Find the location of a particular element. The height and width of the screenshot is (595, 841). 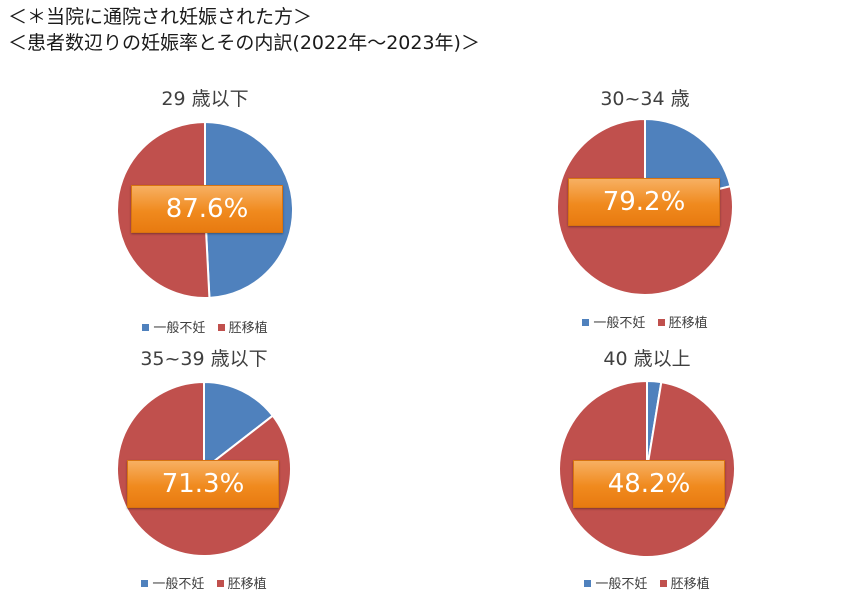

pie-panel-30-34: 30~34 歳 79.2% 一般不妊 胚移植 is located at coordinates (645, 209).